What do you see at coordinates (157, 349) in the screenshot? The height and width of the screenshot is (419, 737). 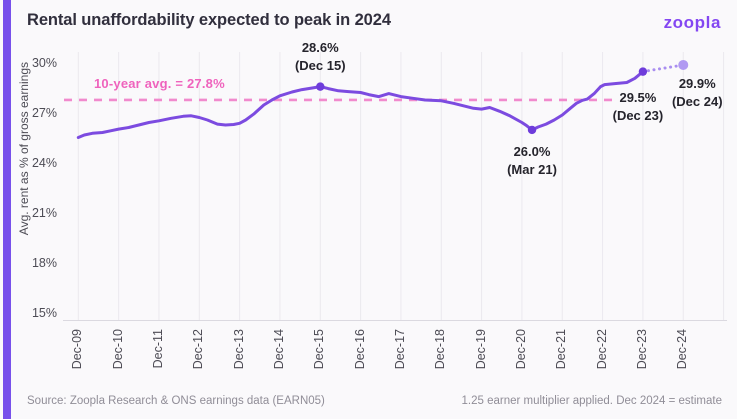 I see `x-tick-label: Dec-11` at bounding box center [157, 349].